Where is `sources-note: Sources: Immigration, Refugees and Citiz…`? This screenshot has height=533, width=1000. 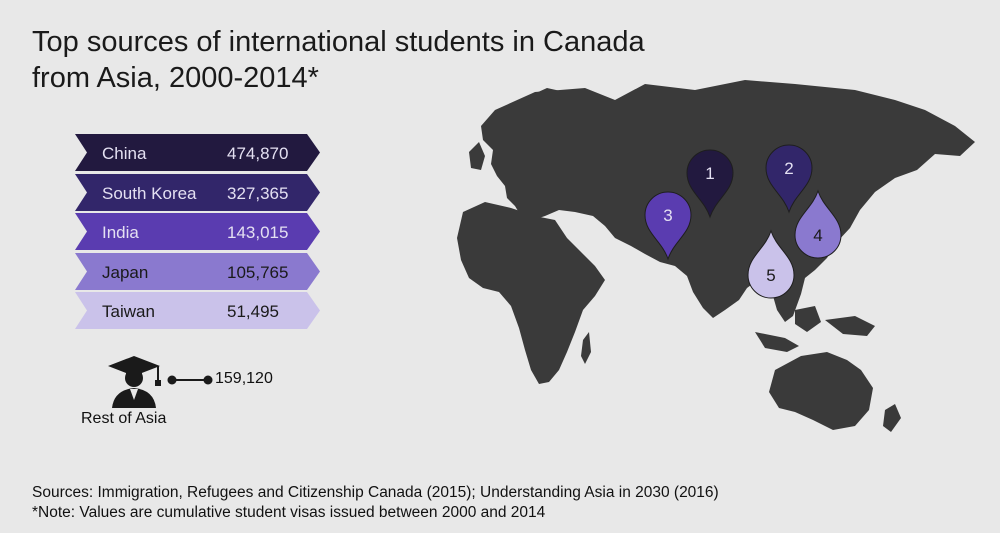
sources-note: Sources: Immigration, Refugees and Citiz… is located at coordinates (375, 503).